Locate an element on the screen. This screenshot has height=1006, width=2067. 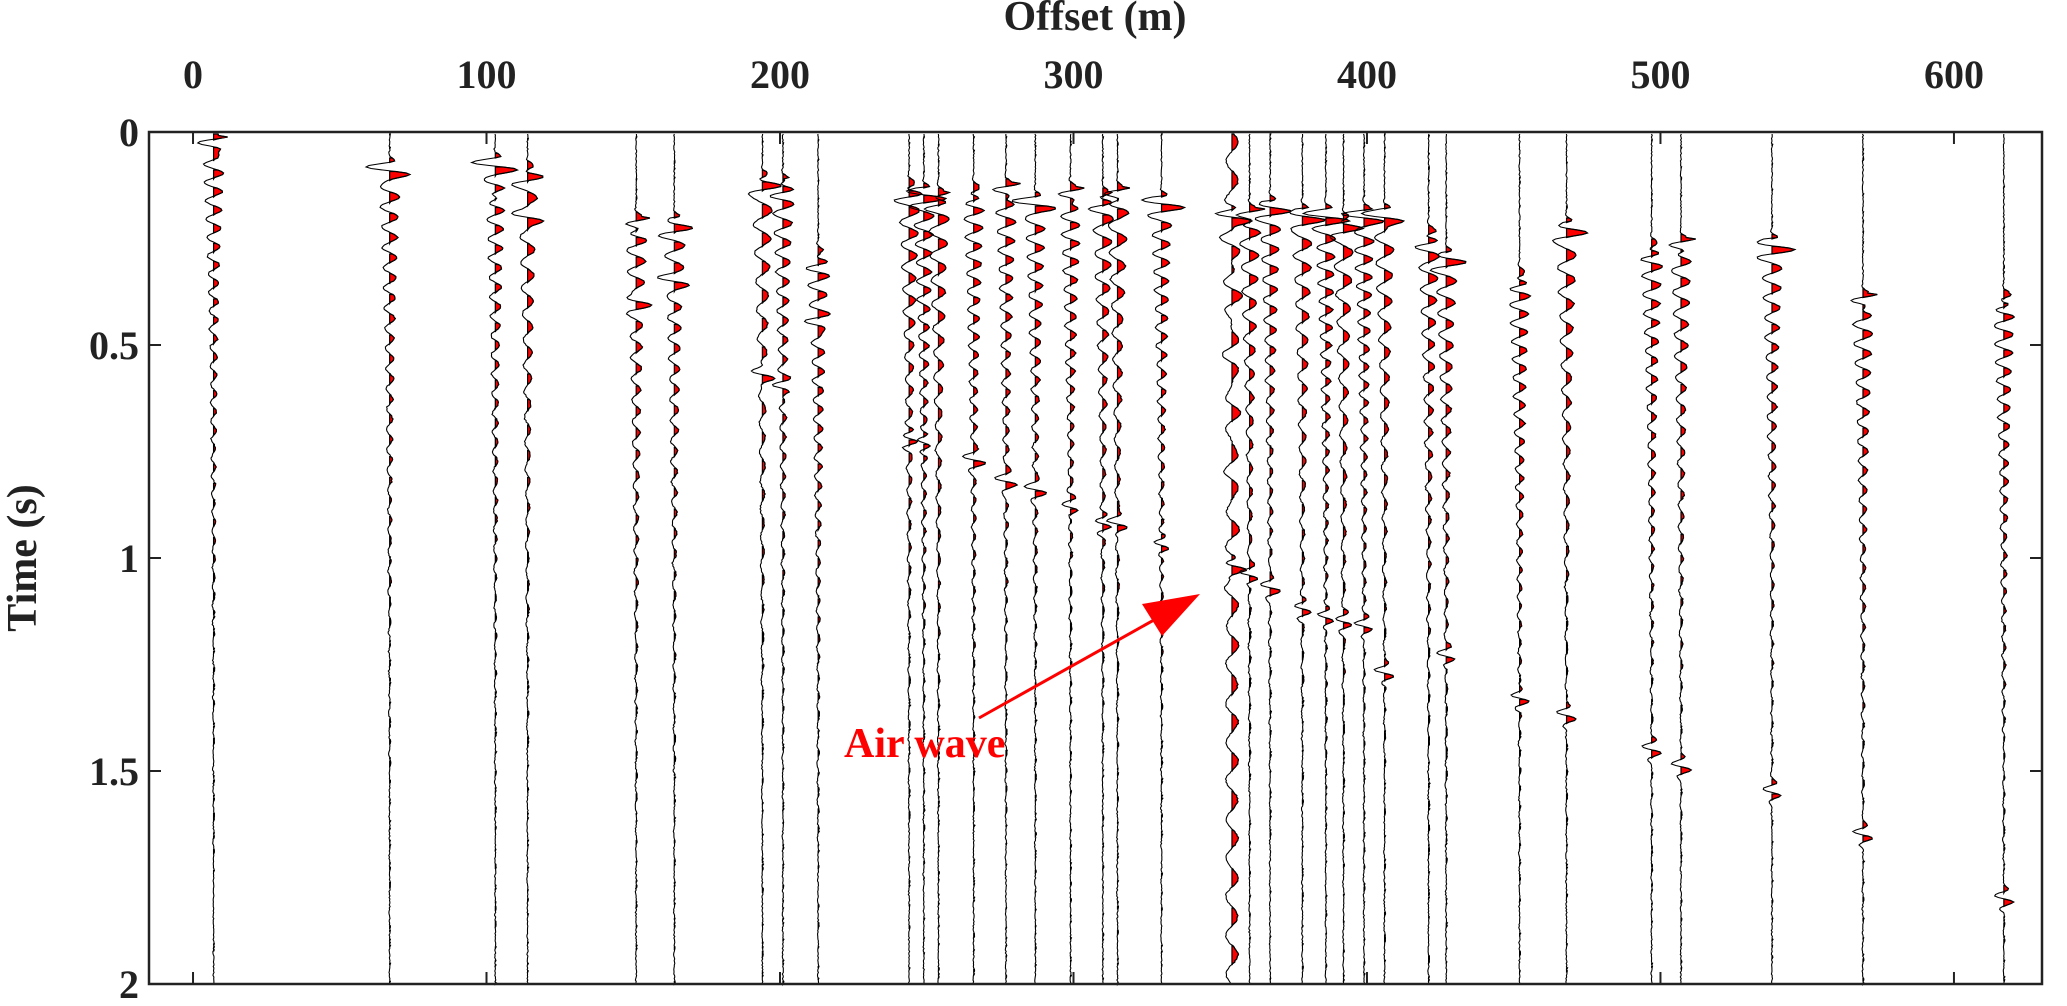
y-tick-label: 2 is located at coordinates (129, 984).